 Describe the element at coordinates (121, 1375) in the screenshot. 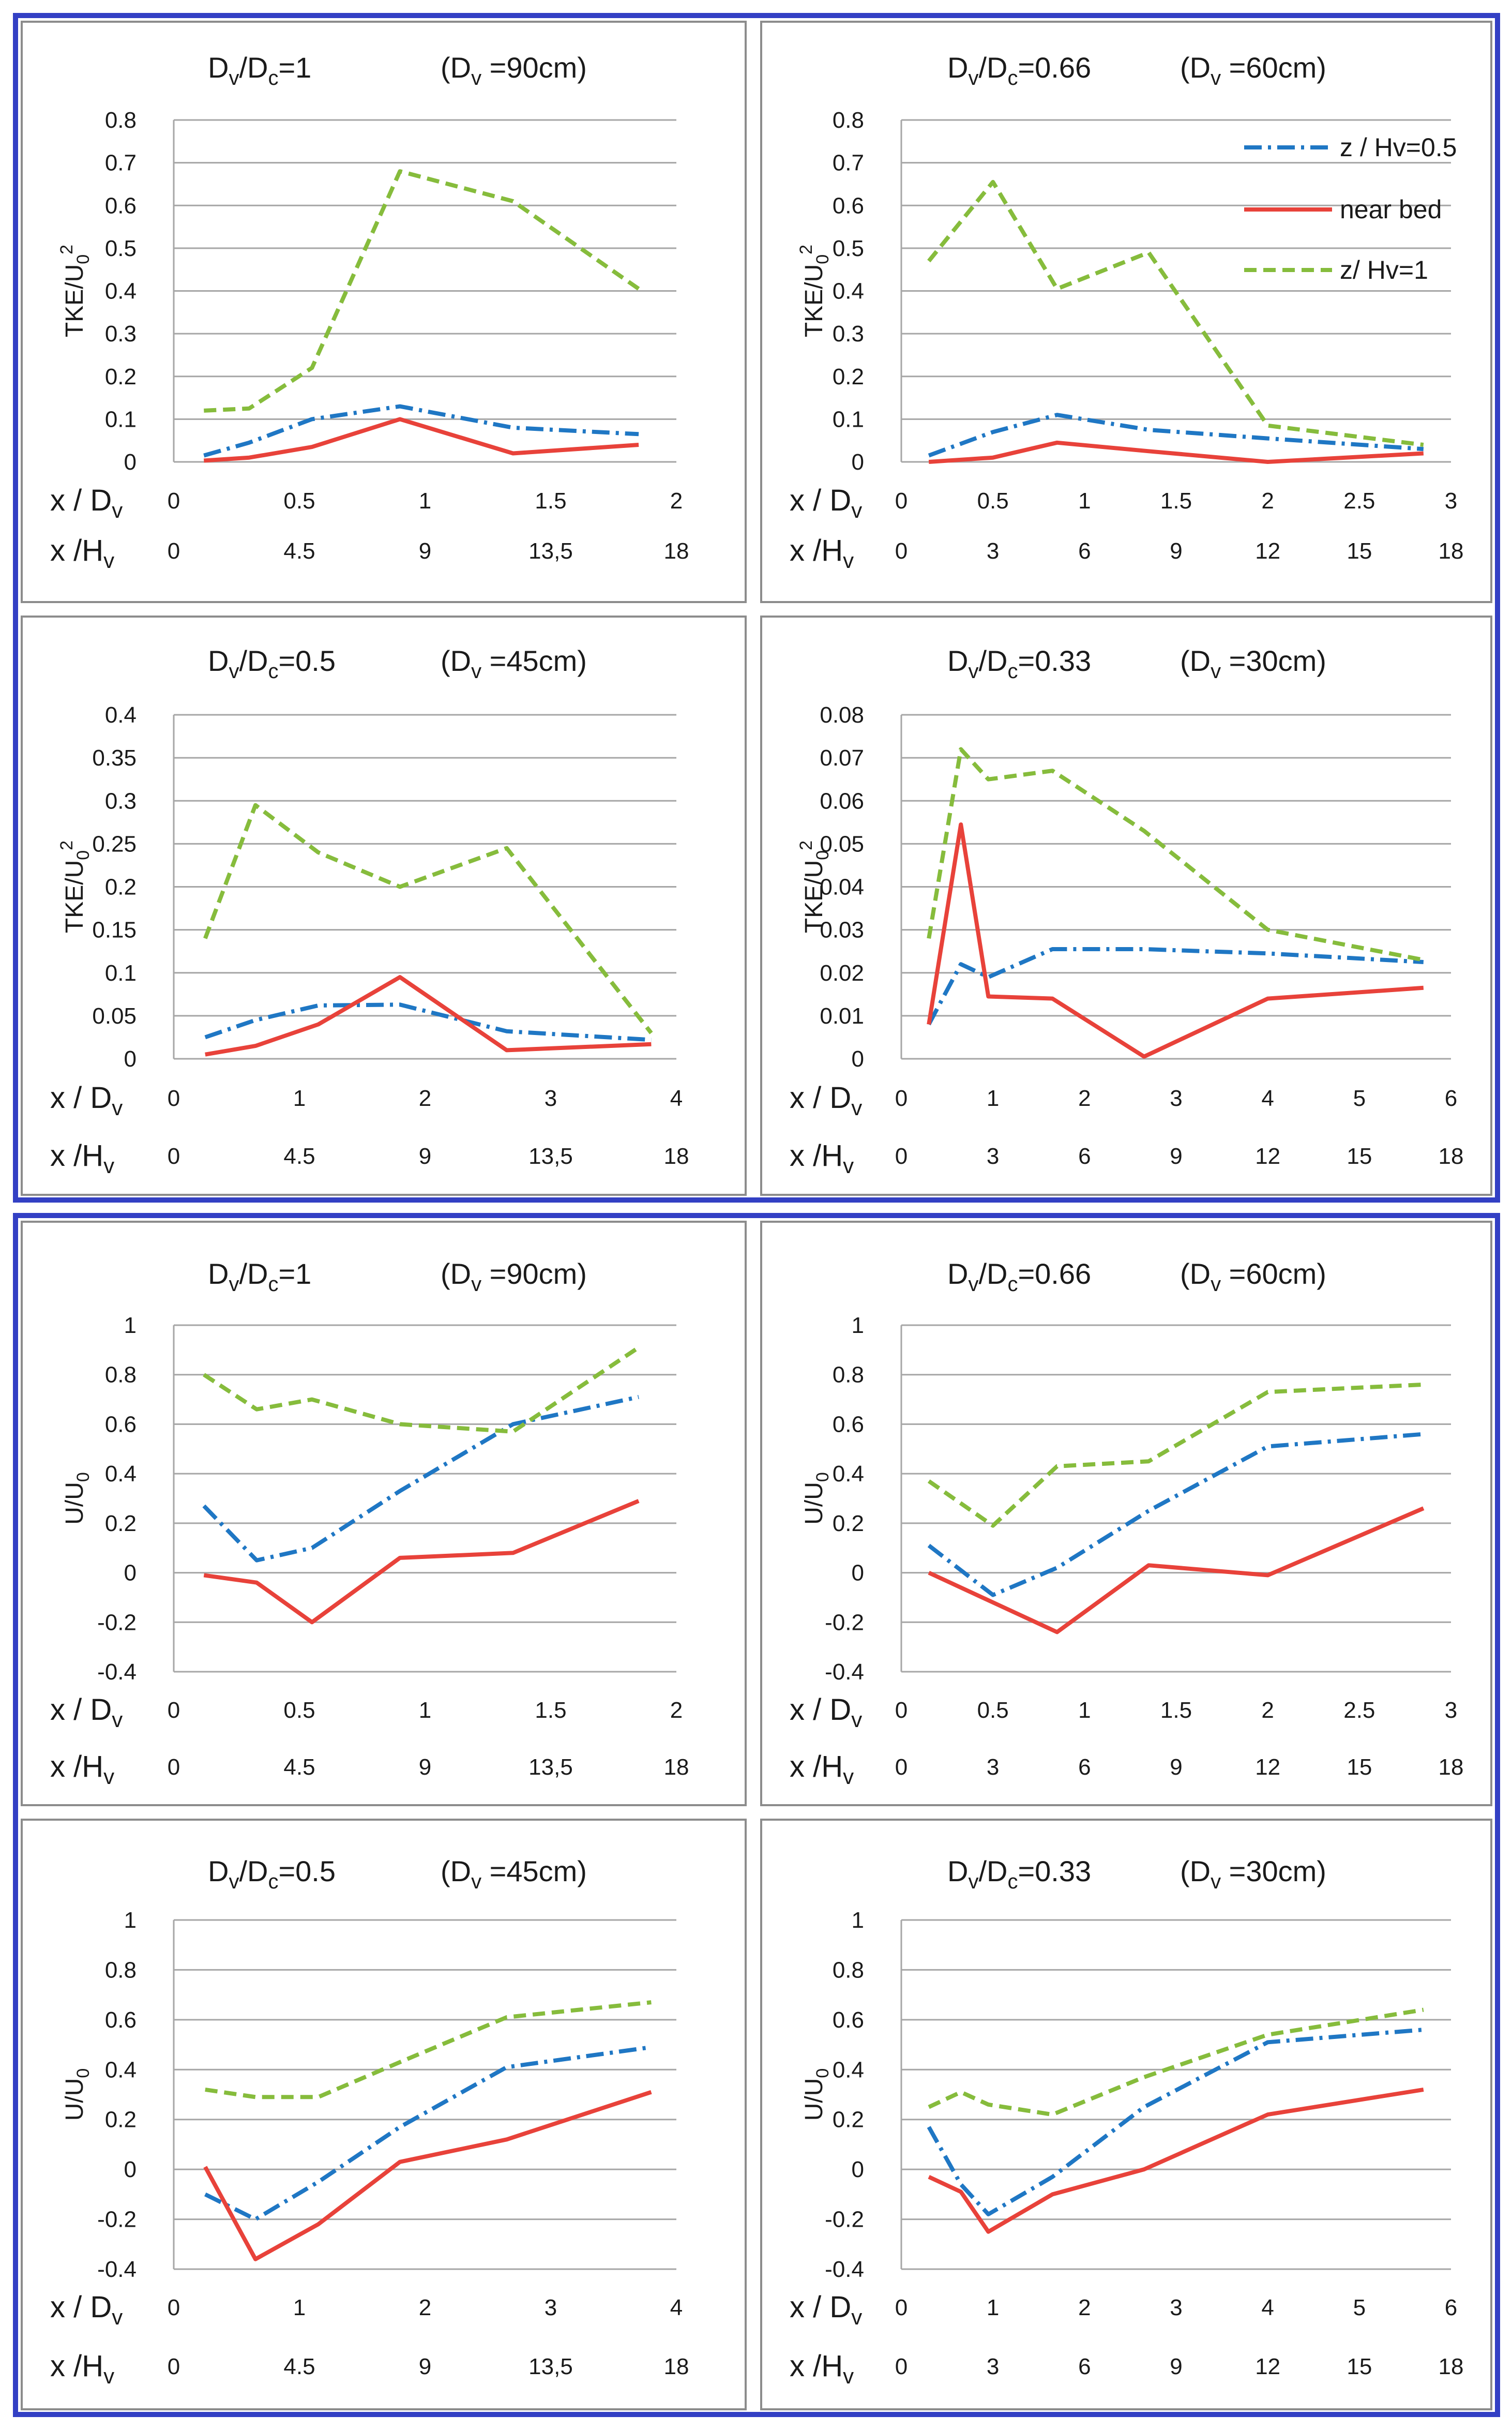

I see `y-tick-label: 0.8` at that location.